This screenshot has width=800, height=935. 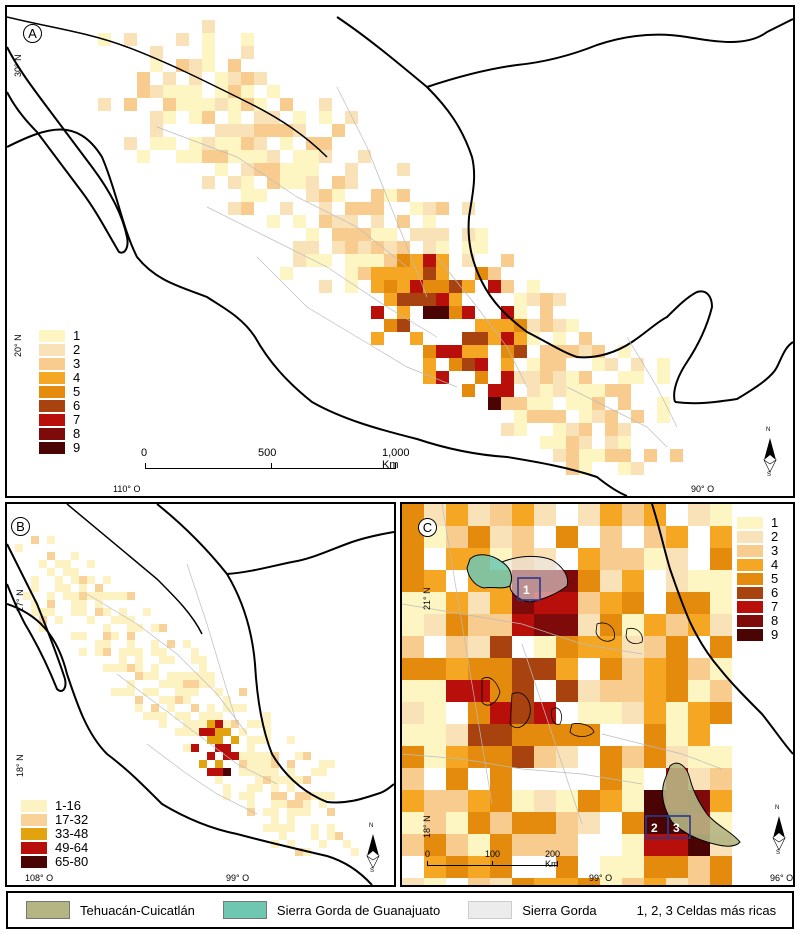 I want to click on panel-letter-c: C, so click(x=427, y=527).